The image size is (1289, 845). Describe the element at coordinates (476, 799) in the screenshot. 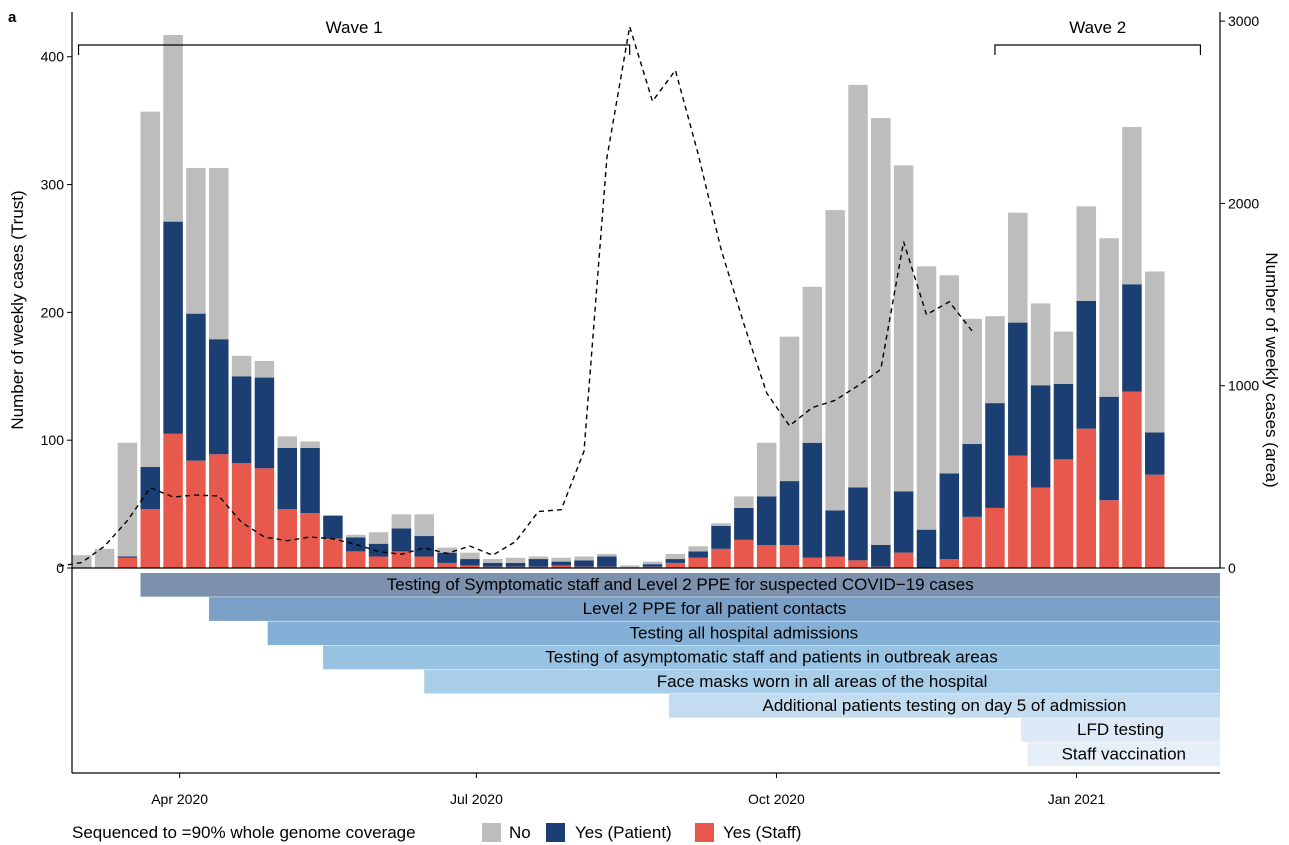

I see `x-tick-label-1: Jul 2020` at that location.